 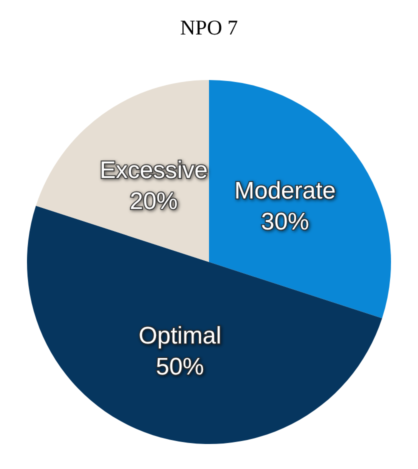 I want to click on chart-title: NPO 7, so click(x=209, y=28).